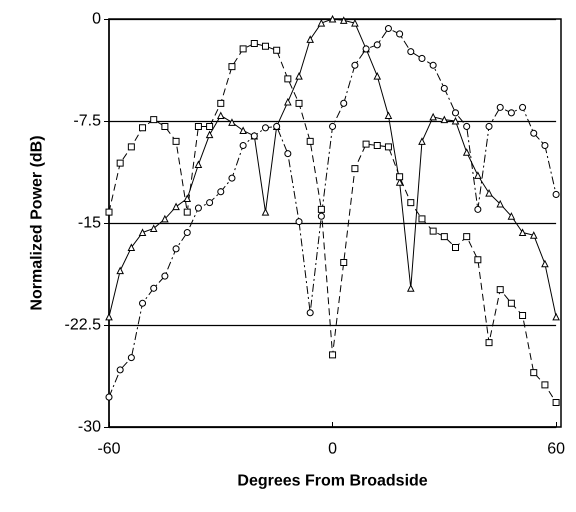 The image size is (576, 512). I want to click on y-tick-label: -7.5, so click(87, 121).